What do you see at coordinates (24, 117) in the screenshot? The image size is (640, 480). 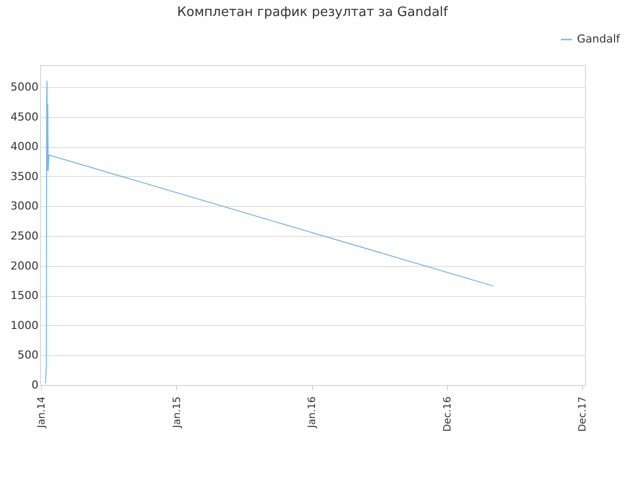 I see `y-tick-label: 4500` at bounding box center [24, 117].